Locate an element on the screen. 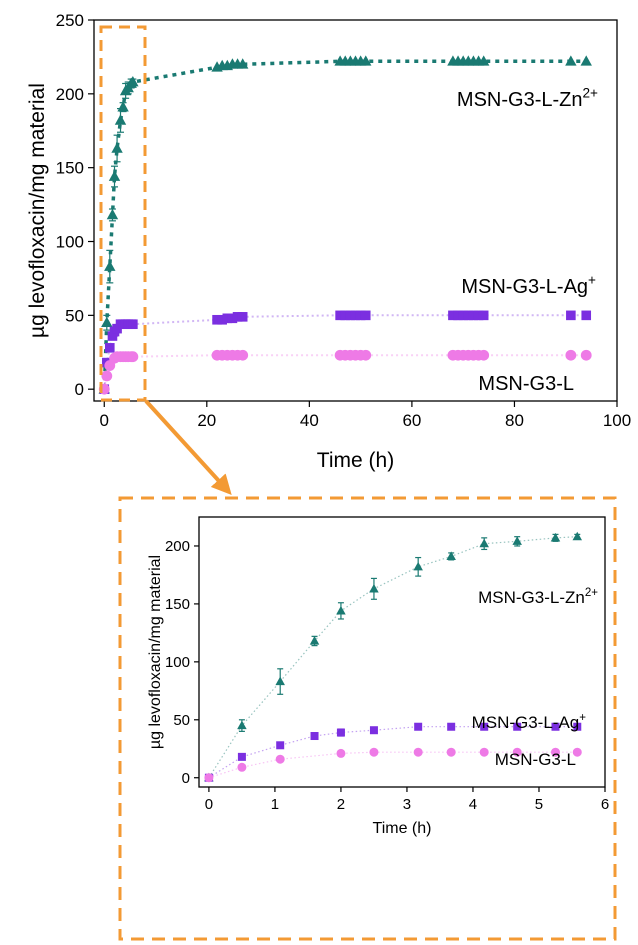  series-square is located at coordinates (345, 352).